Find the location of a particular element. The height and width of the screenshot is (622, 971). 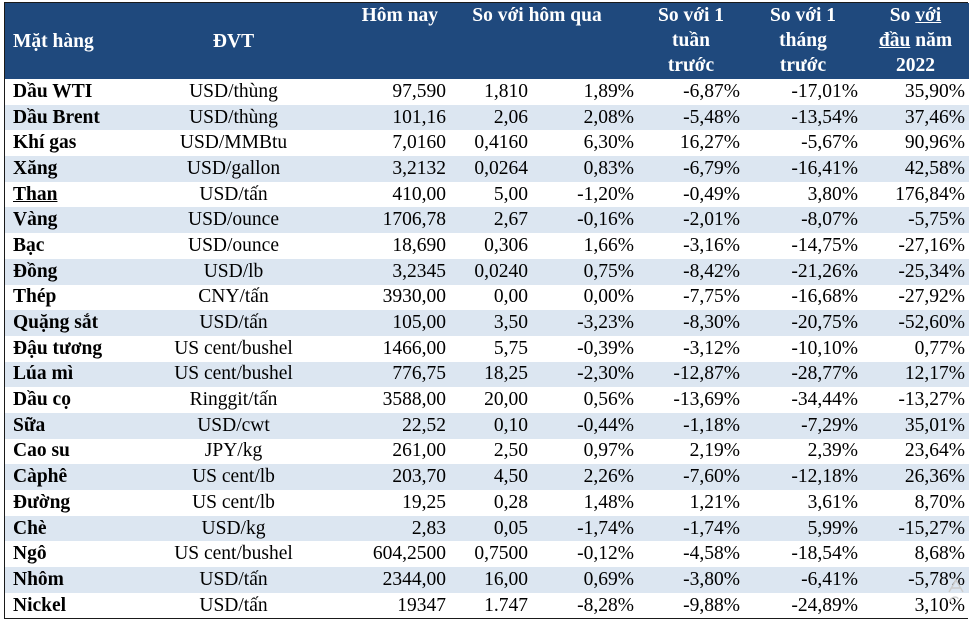

cell-today: 7,0160 is located at coordinates (386, 143).